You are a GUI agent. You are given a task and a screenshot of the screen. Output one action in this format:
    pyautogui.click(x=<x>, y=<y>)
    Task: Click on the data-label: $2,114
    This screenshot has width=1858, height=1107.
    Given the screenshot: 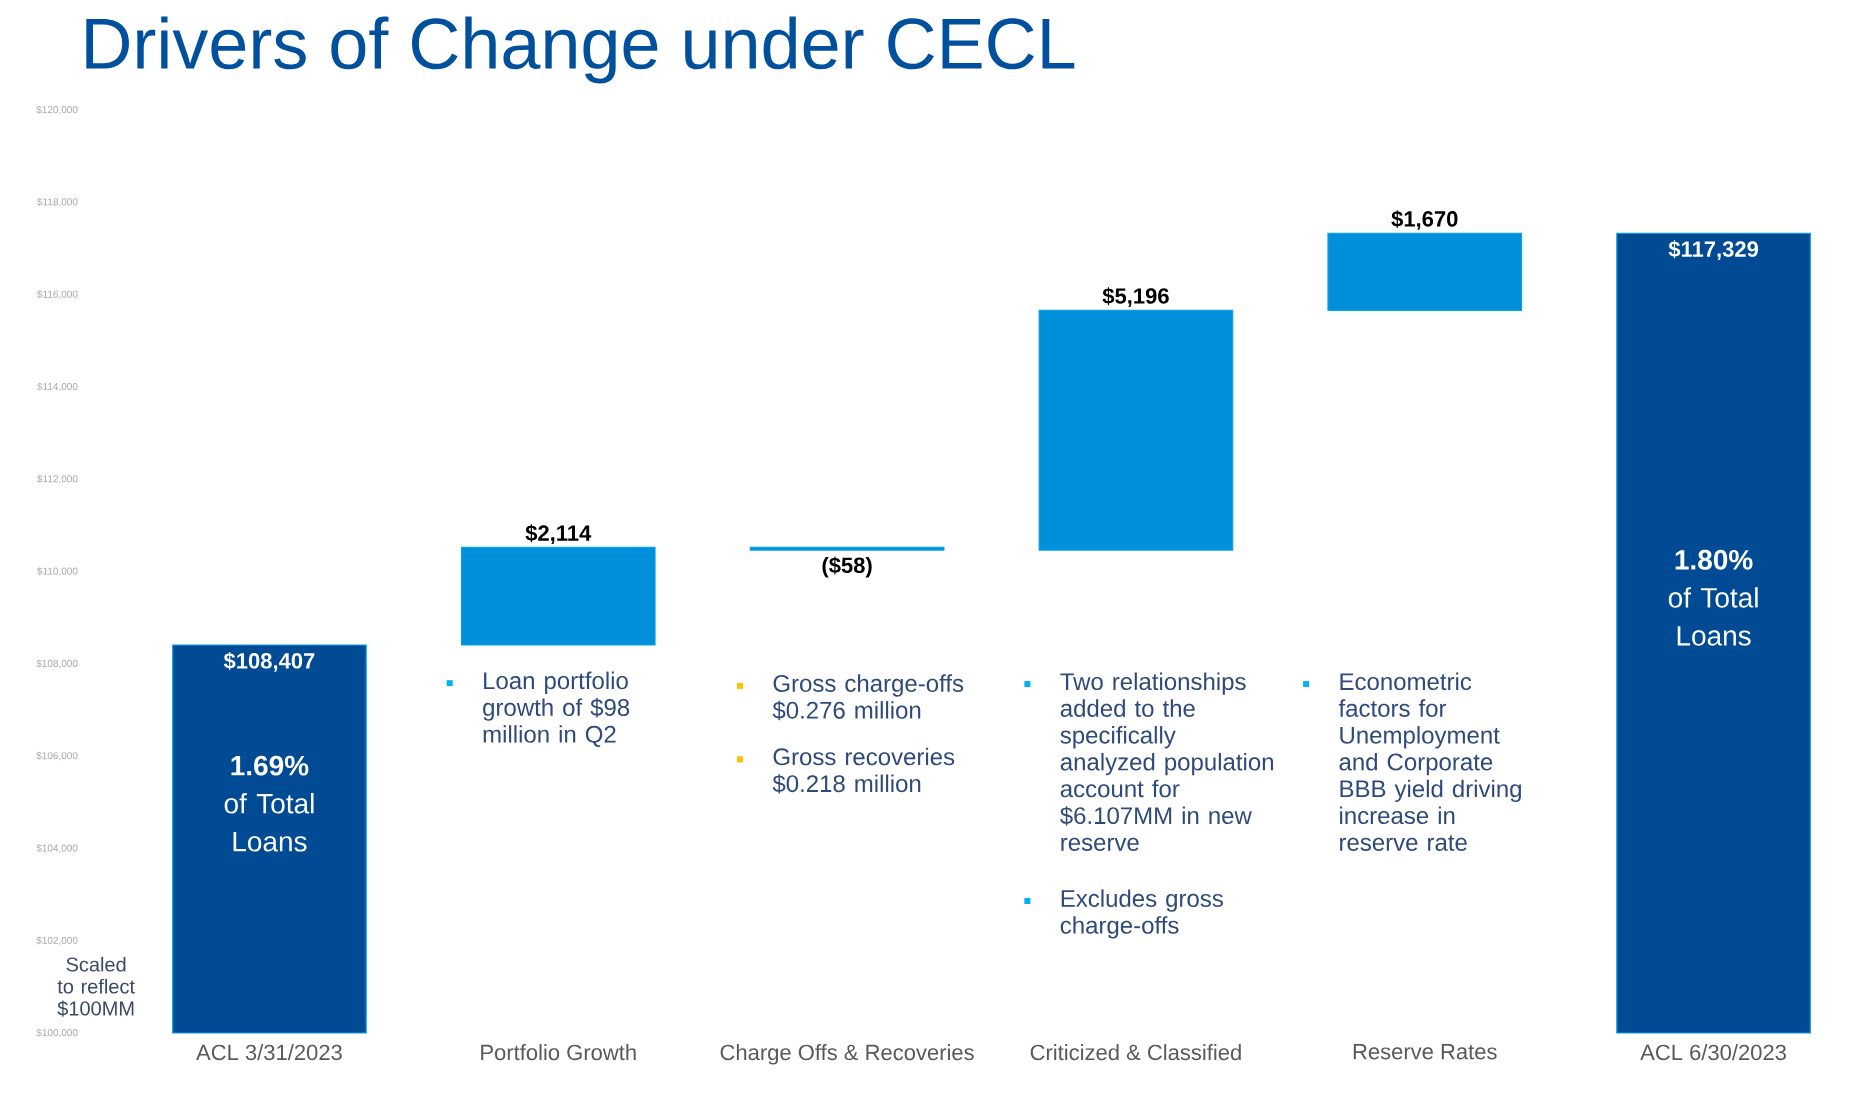 What is the action you would take?
    pyautogui.click(x=558, y=534)
    